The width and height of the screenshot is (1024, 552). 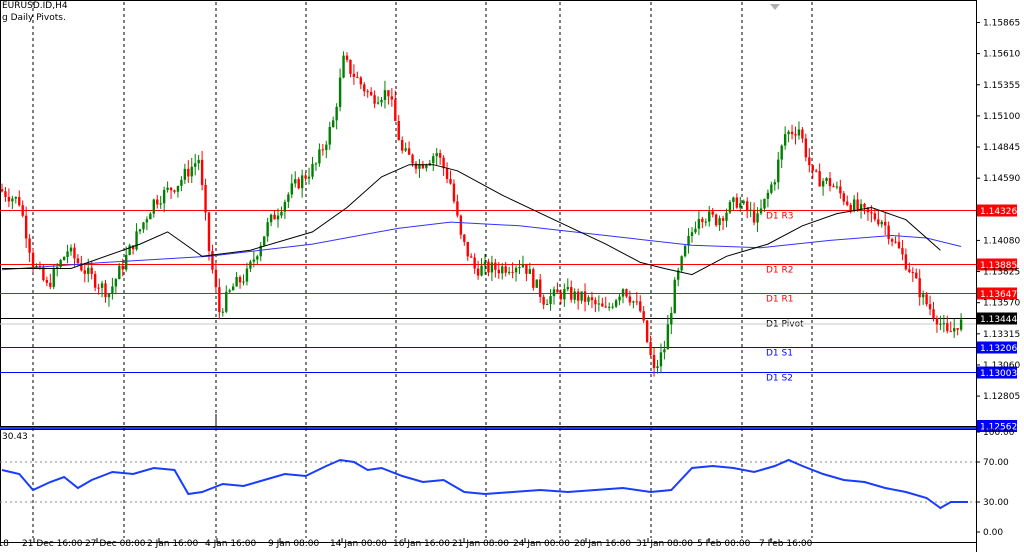 I want to click on pivot-price-tag-text: 1.13647, so click(x=998, y=295).